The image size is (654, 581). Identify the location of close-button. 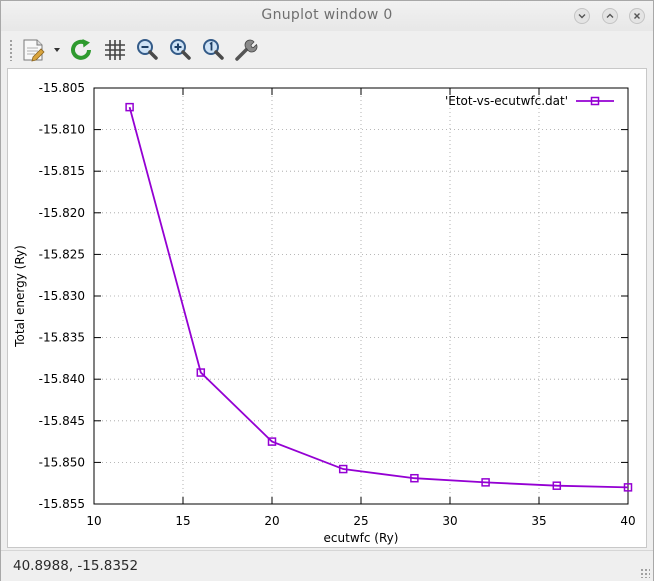
(637, 16).